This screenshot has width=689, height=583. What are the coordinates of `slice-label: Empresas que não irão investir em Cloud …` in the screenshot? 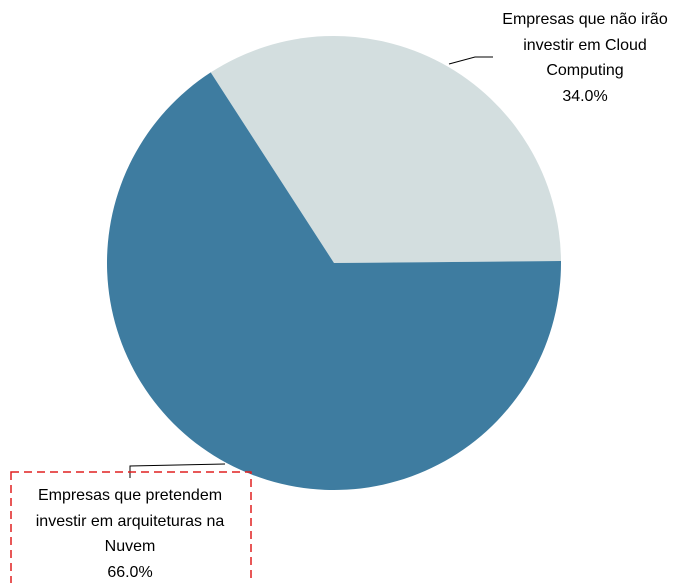 It's located at (585, 58).